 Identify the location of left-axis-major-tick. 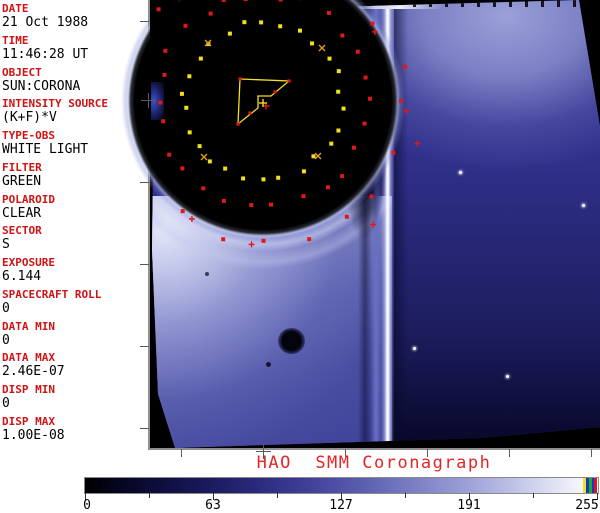
(148, 100).